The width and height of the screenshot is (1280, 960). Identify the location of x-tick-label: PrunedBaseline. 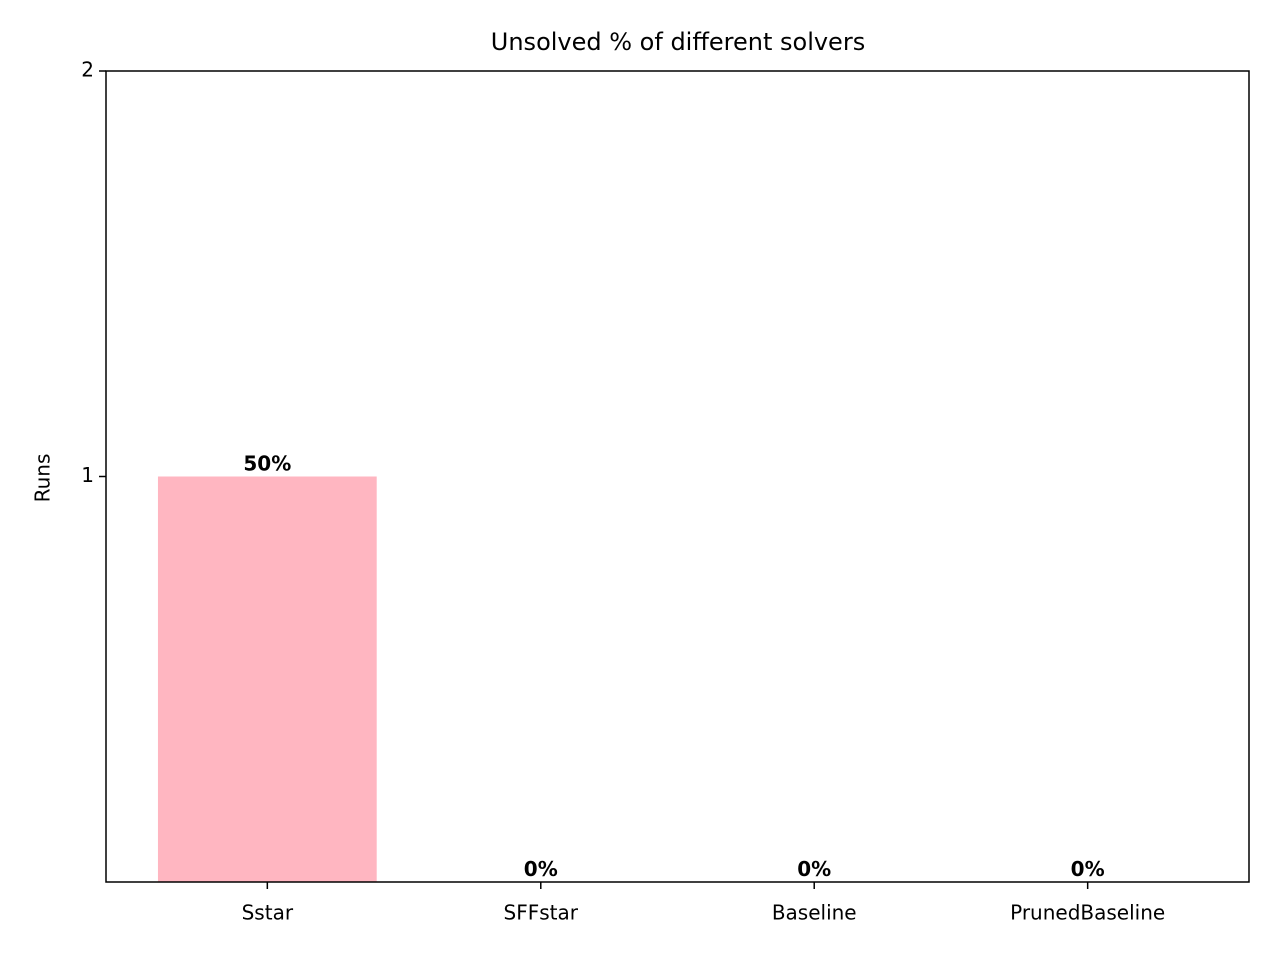
(1087, 913).